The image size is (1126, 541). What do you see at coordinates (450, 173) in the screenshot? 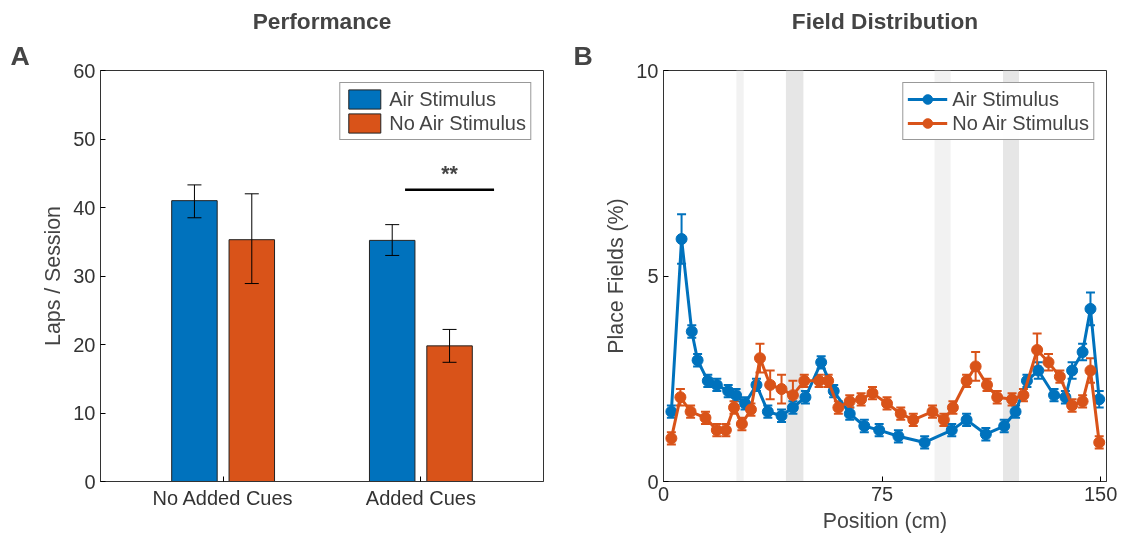
I see `annotation: **` at bounding box center [450, 173].